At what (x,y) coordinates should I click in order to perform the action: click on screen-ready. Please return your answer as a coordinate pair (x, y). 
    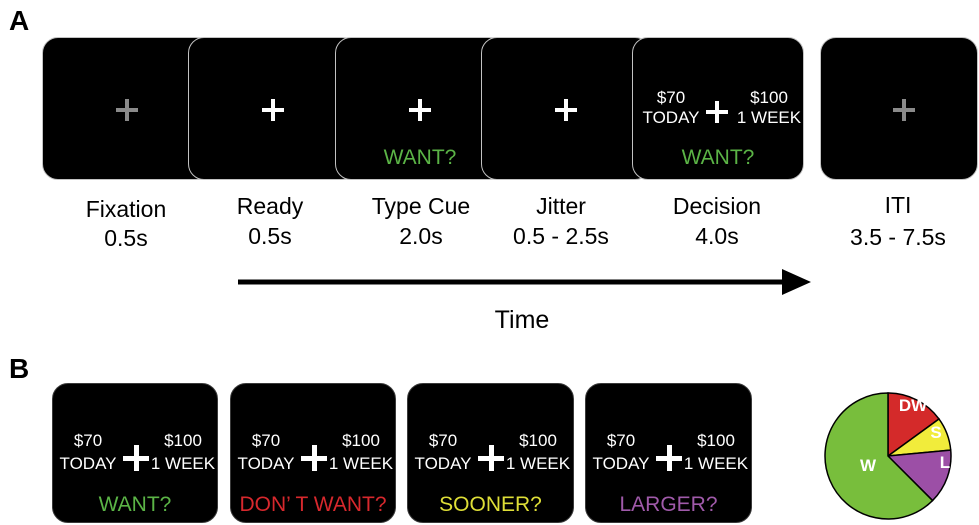
    Looking at the image, I should click on (273, 108).